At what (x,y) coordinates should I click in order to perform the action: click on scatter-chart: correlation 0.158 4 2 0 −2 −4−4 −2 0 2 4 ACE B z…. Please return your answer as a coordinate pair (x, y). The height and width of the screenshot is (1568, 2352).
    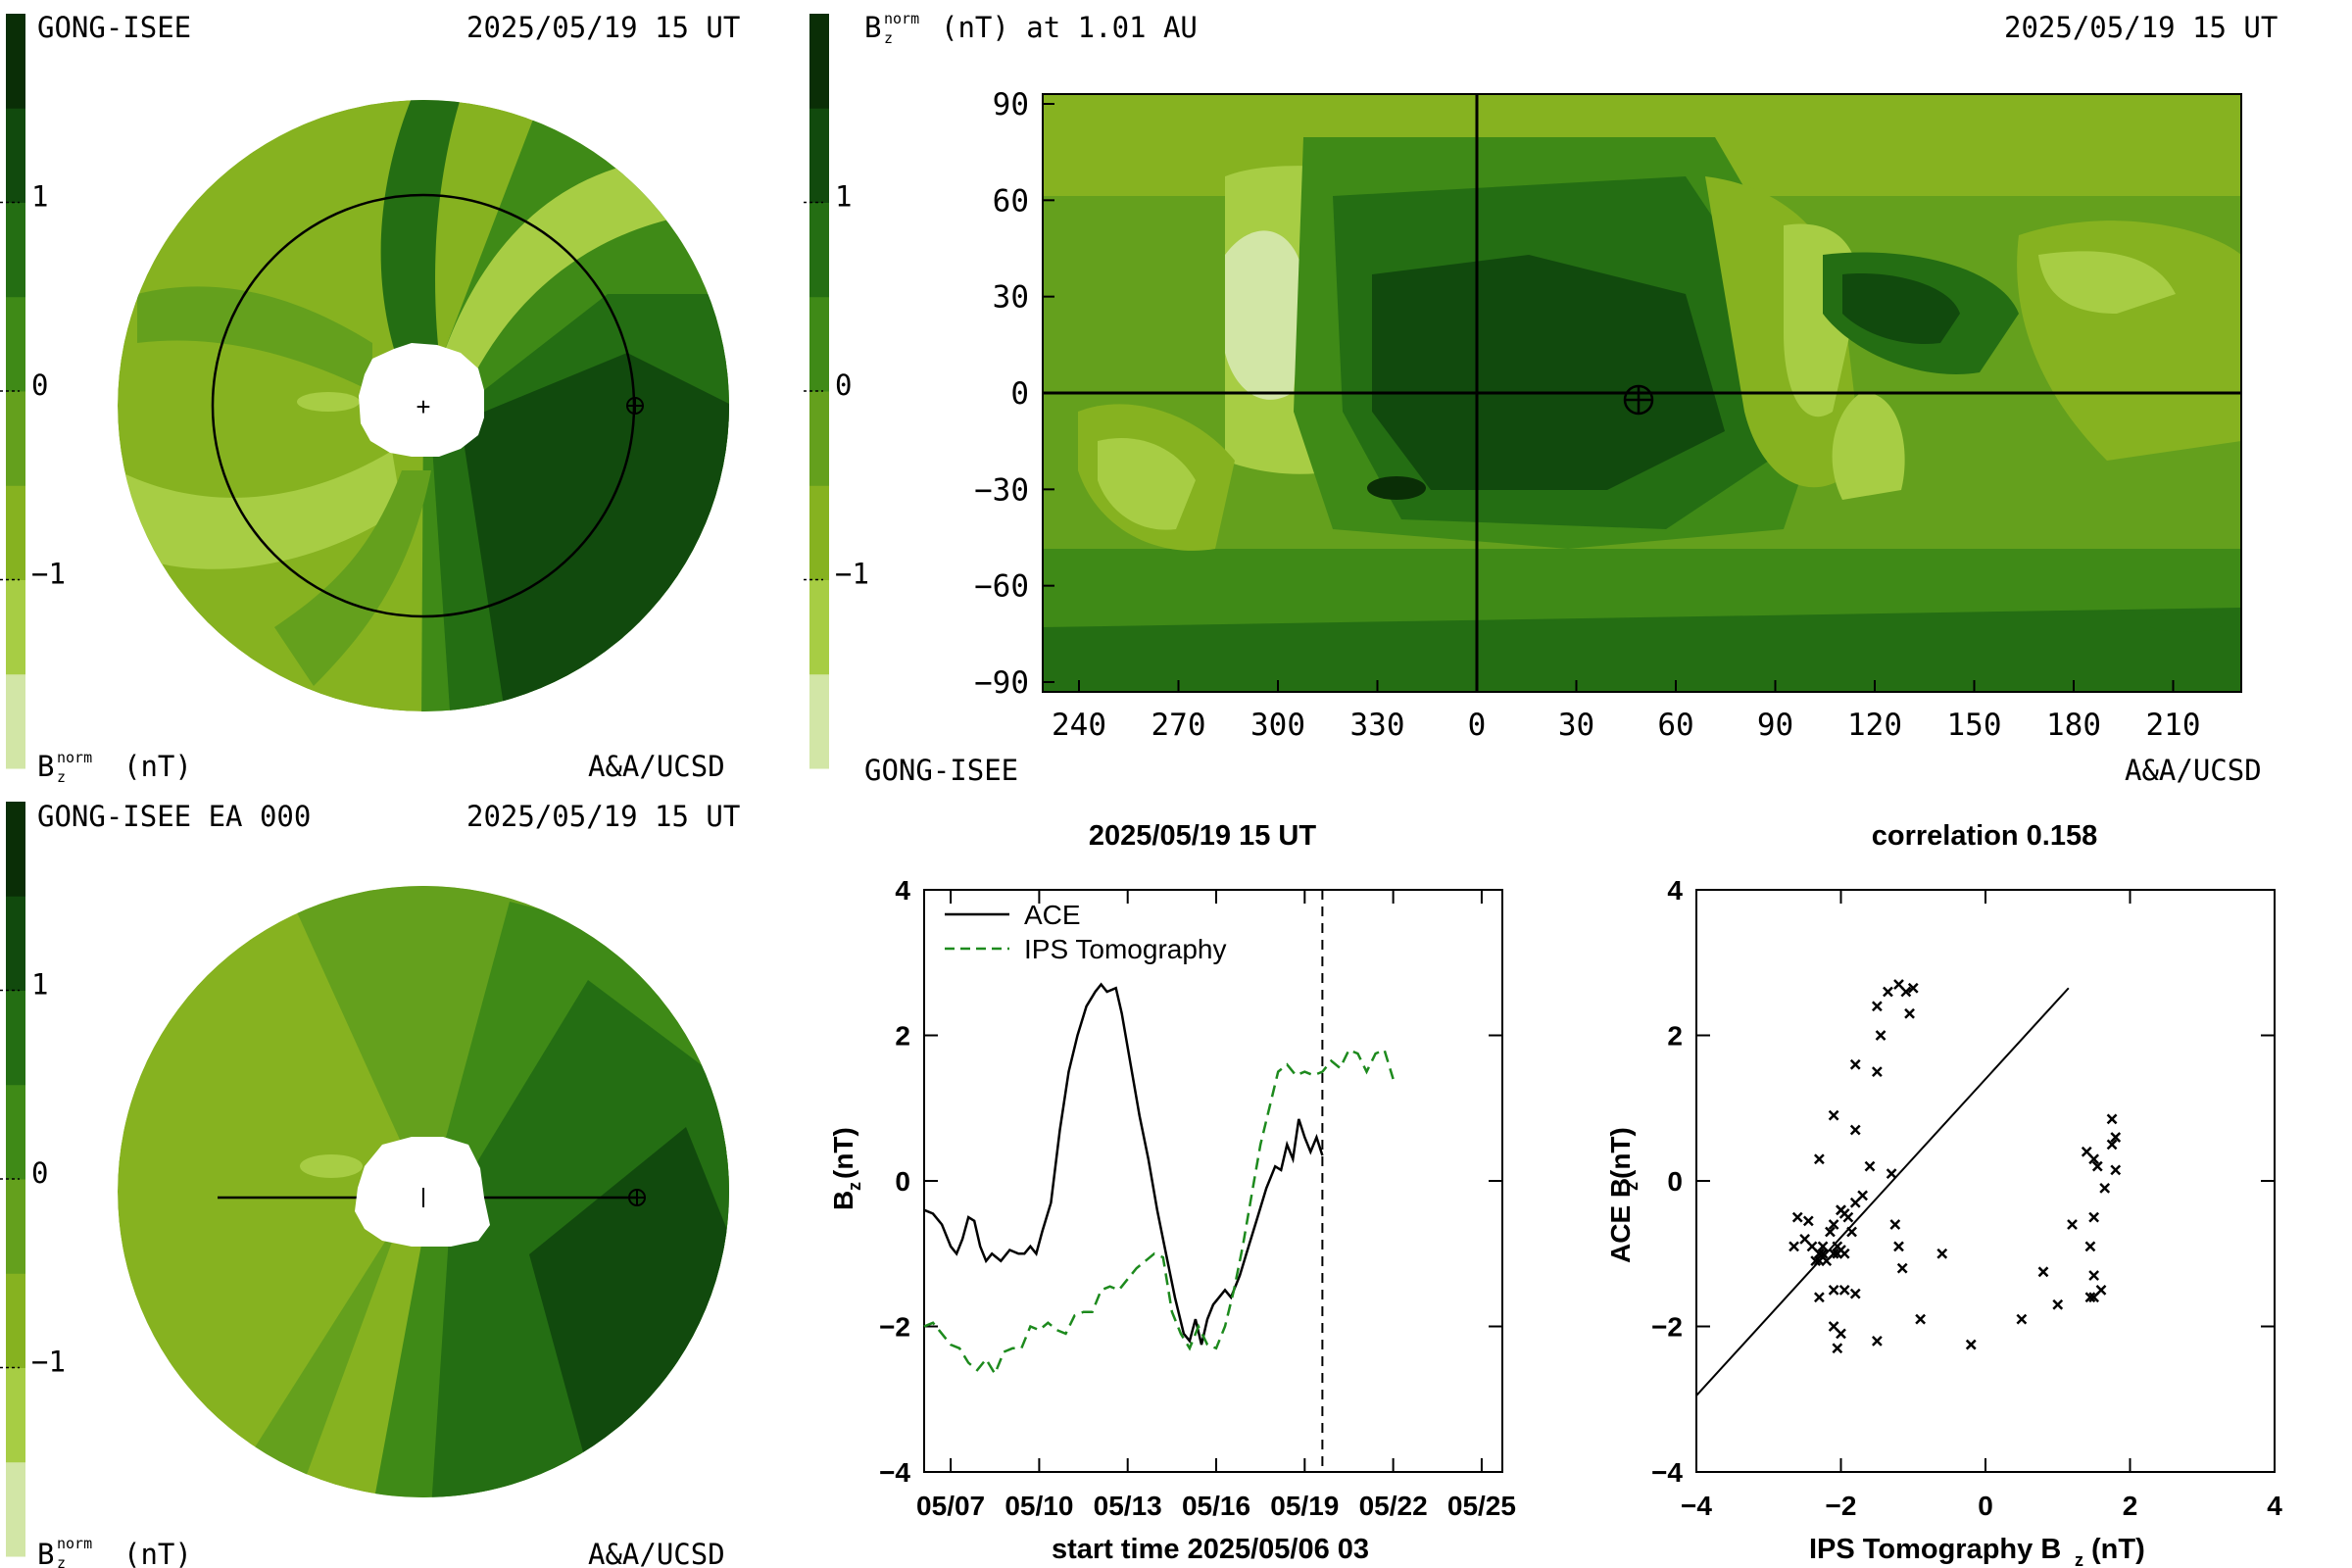
    Looking at the image, I should click on (1943, 1194).